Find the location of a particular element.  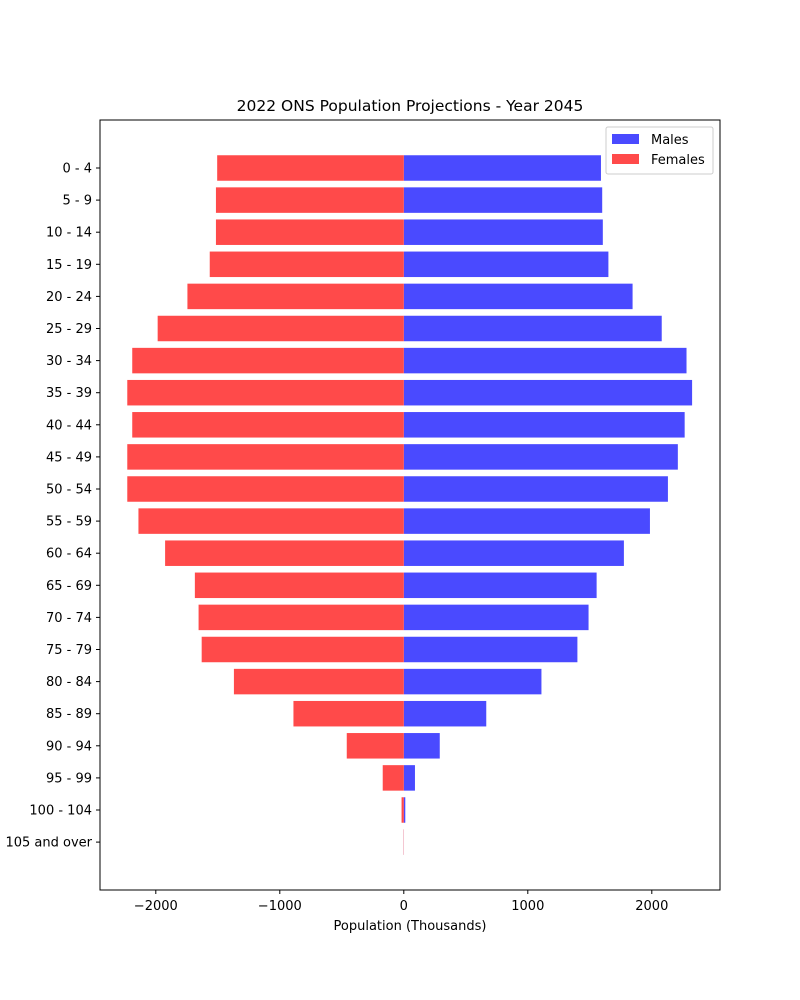

y-tick-label: 5 - 9 is located at coordinates (78, 201).